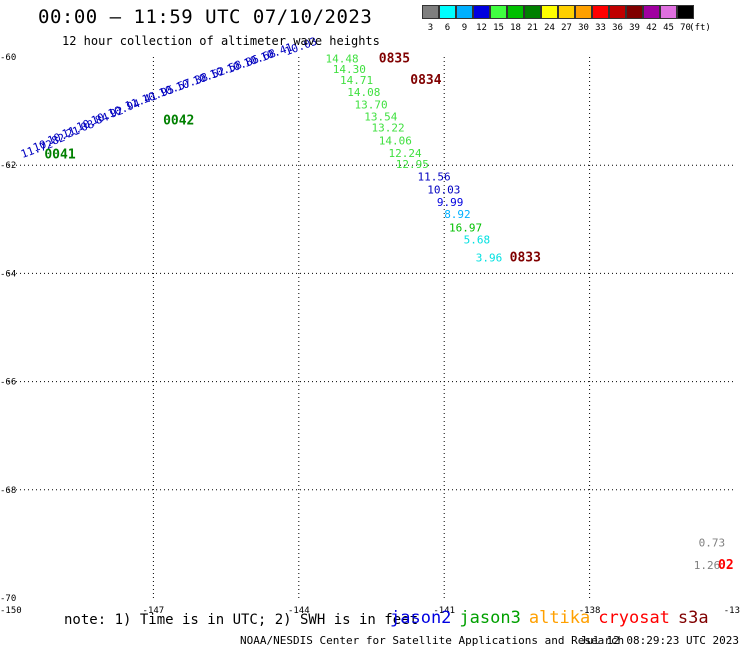  Describe the element at coordinates (412, 164) in the screenshot. I see `wave-height-label: 12.95` at that location.